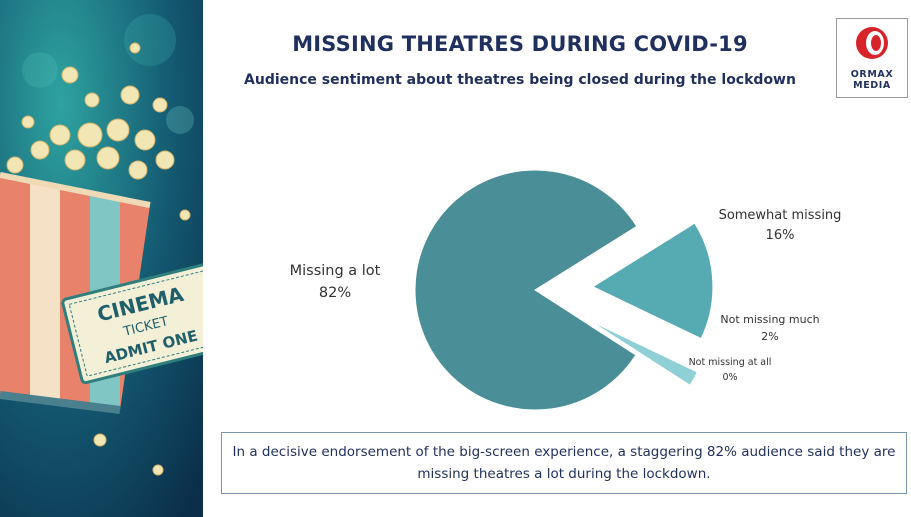 This screenshot has width=911, height=517. I want to click on label-not-missing-at-all-name: Not missing at all, so click(730, 362).